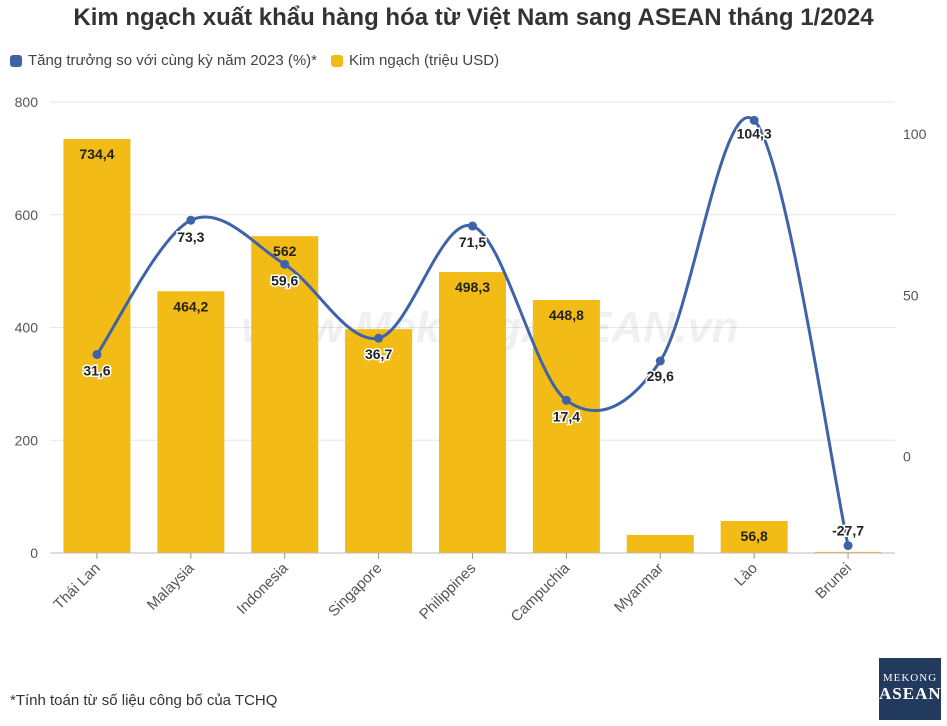  Describe the element at coordinates (34, 553) in the screenshot. I see `y-left-tick-label: 0` at that location.